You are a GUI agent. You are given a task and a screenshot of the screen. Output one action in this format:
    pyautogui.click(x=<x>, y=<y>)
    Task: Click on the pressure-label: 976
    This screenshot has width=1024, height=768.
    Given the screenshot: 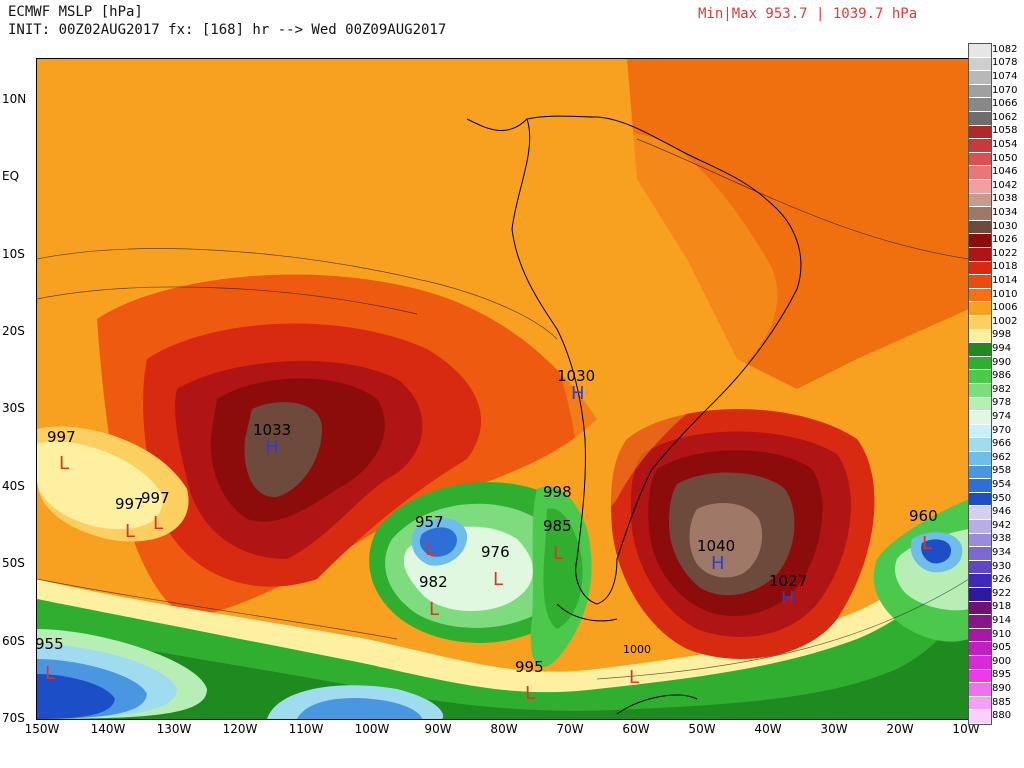 What is the action you would take?
    pyautogui.click(x=495, y=552)
    